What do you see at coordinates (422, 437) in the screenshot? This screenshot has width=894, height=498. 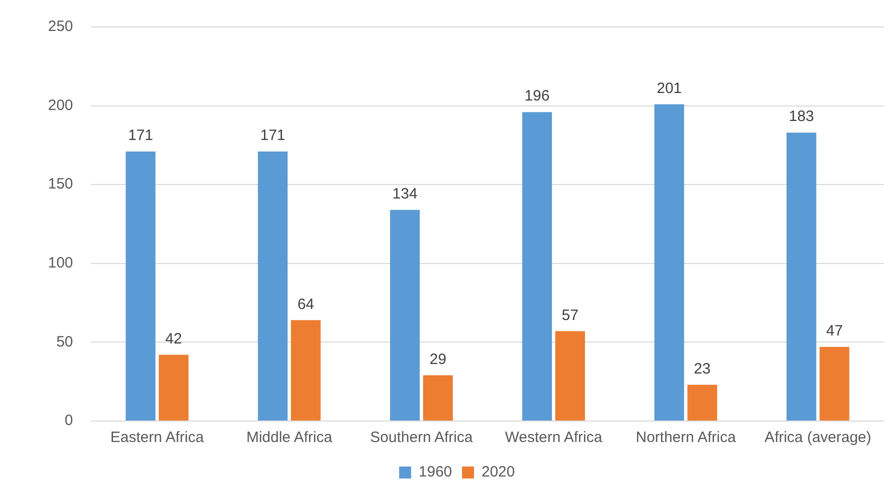 I see `x-tick-label: Southern Africa` at bounding box center [422, 437].